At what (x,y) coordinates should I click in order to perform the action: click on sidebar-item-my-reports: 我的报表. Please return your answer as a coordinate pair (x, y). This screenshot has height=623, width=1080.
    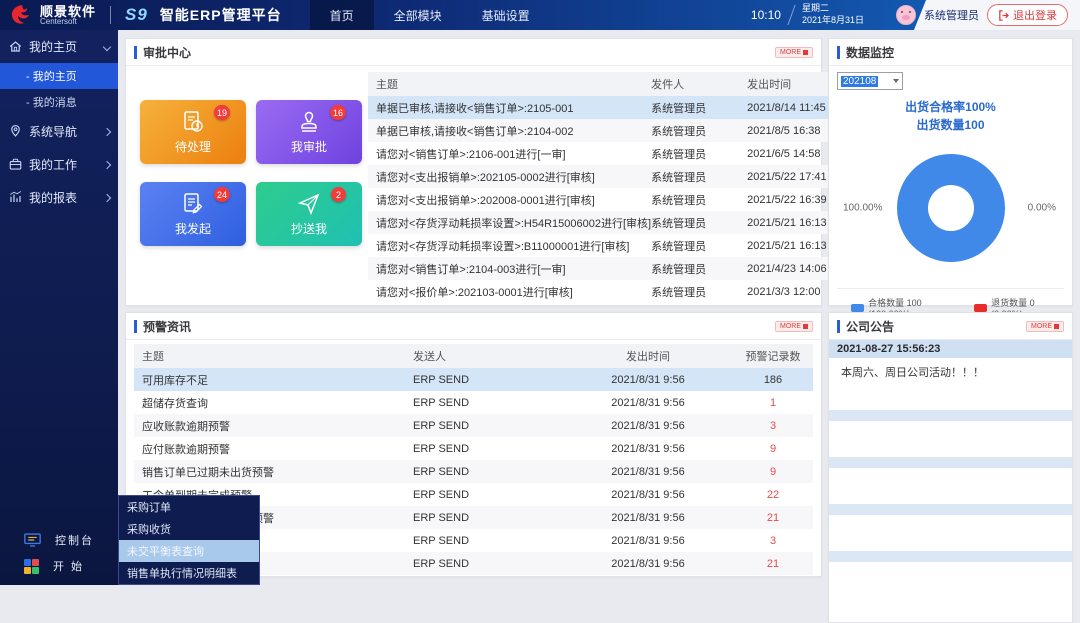
    Looking at the image, I should click on (59, 197).